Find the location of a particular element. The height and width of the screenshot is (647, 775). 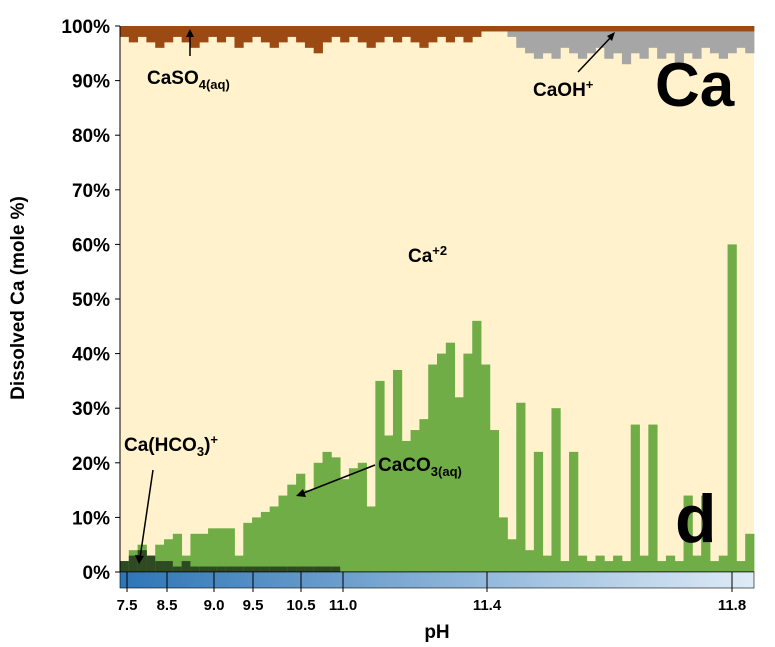

x-tick-label: 9.5 is located at coordinates (253, 605).